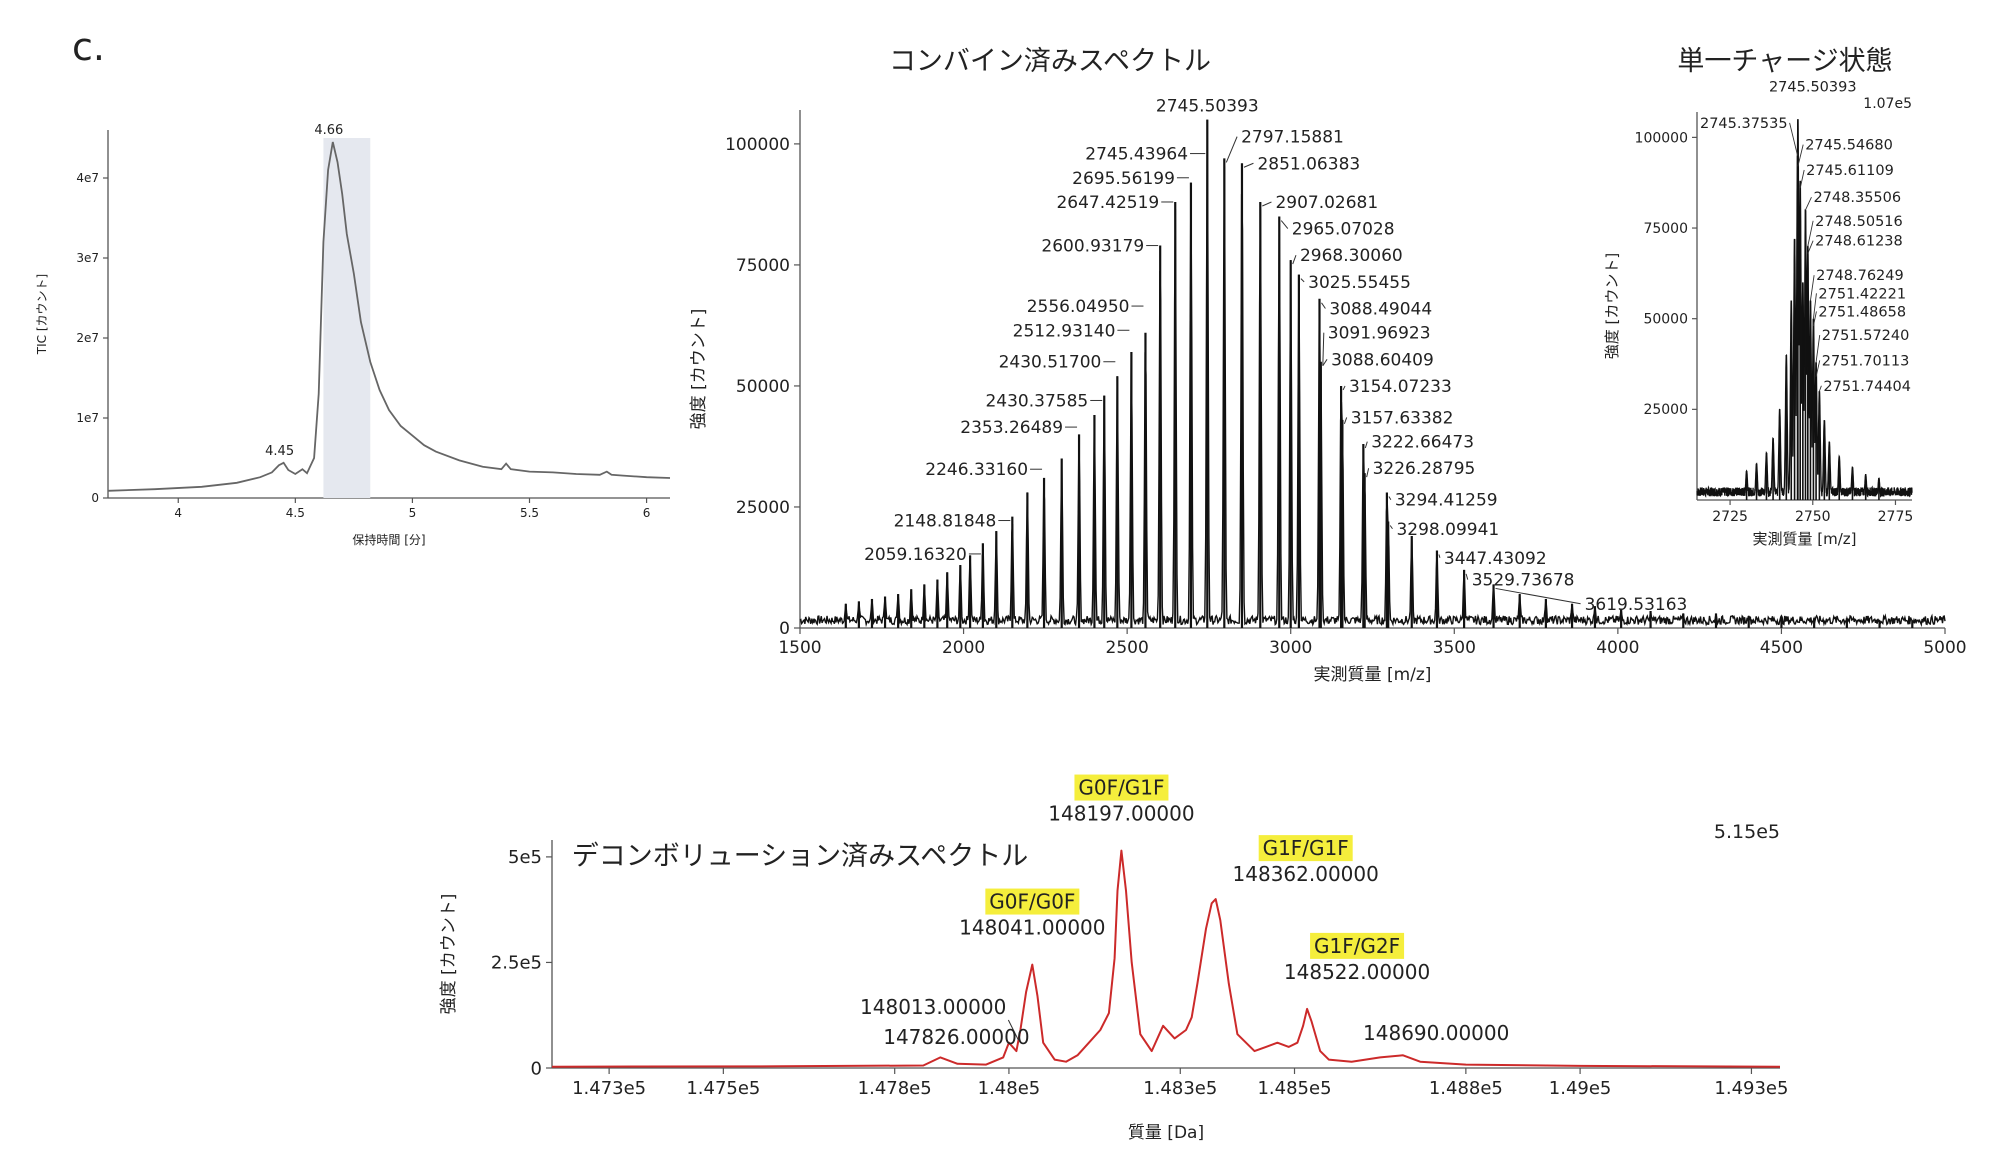 The image size is (2000, 1160). Describe the element at coordinates (1580, 1088) in the screenshot. I see `x-tick-label: 1.49e5` at that location.